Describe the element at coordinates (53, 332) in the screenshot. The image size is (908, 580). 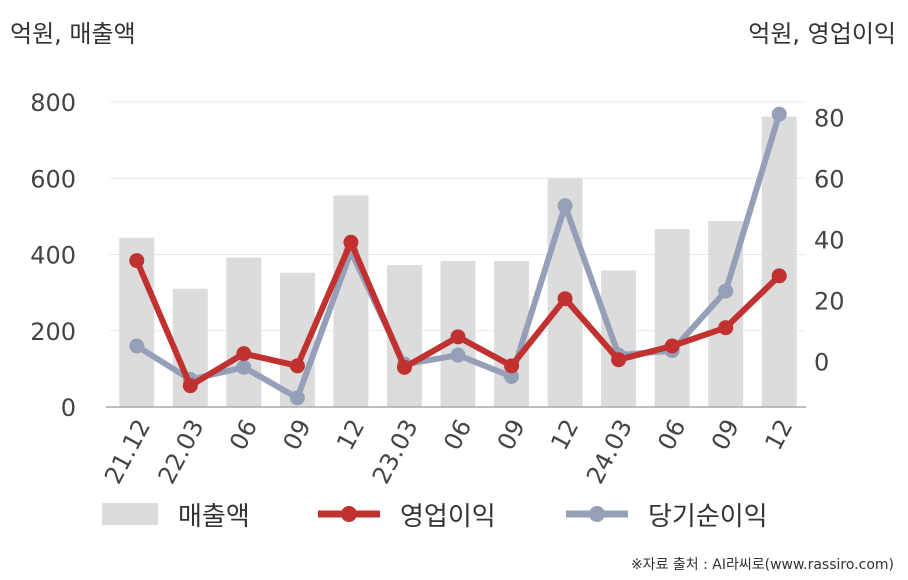
I see `left-tick-label: 200` at that location.